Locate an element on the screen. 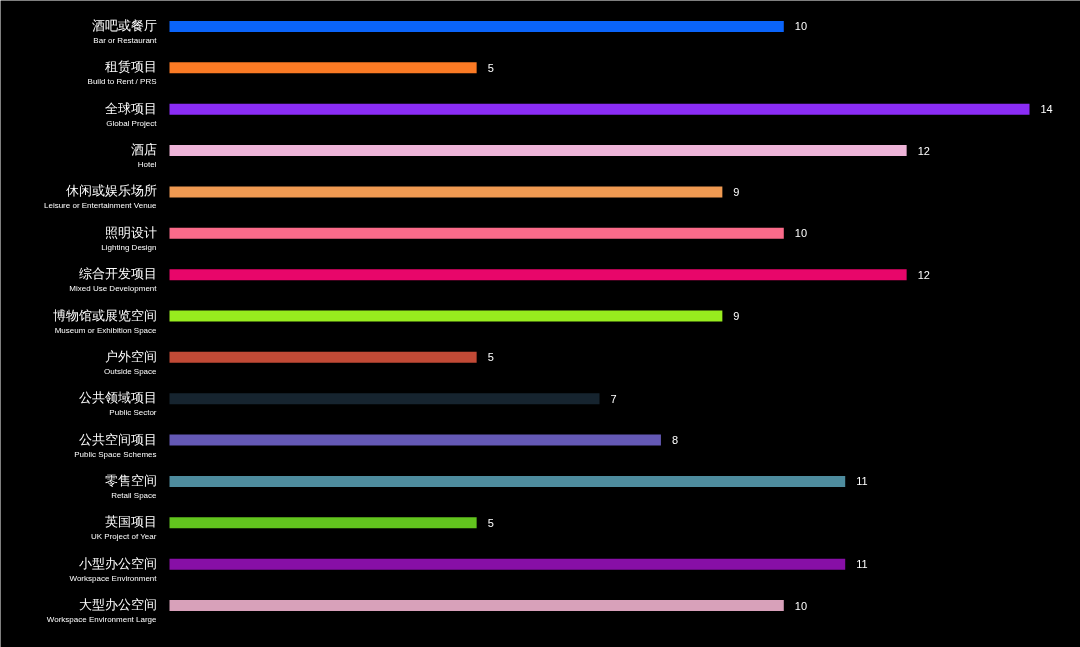 This screenshot has height=647, width=1080. data-label: 14 is located at coordinates (1046, 109).